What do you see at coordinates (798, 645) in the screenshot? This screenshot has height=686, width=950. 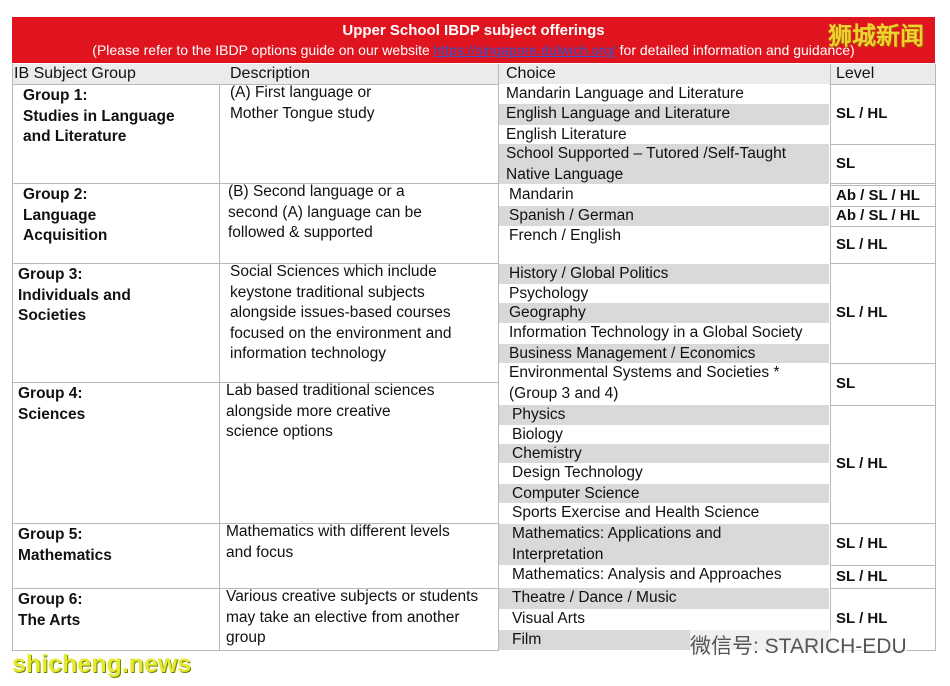 I see `watermark: 微信号: STARICH-EDU` at bounding box center [798, 645].